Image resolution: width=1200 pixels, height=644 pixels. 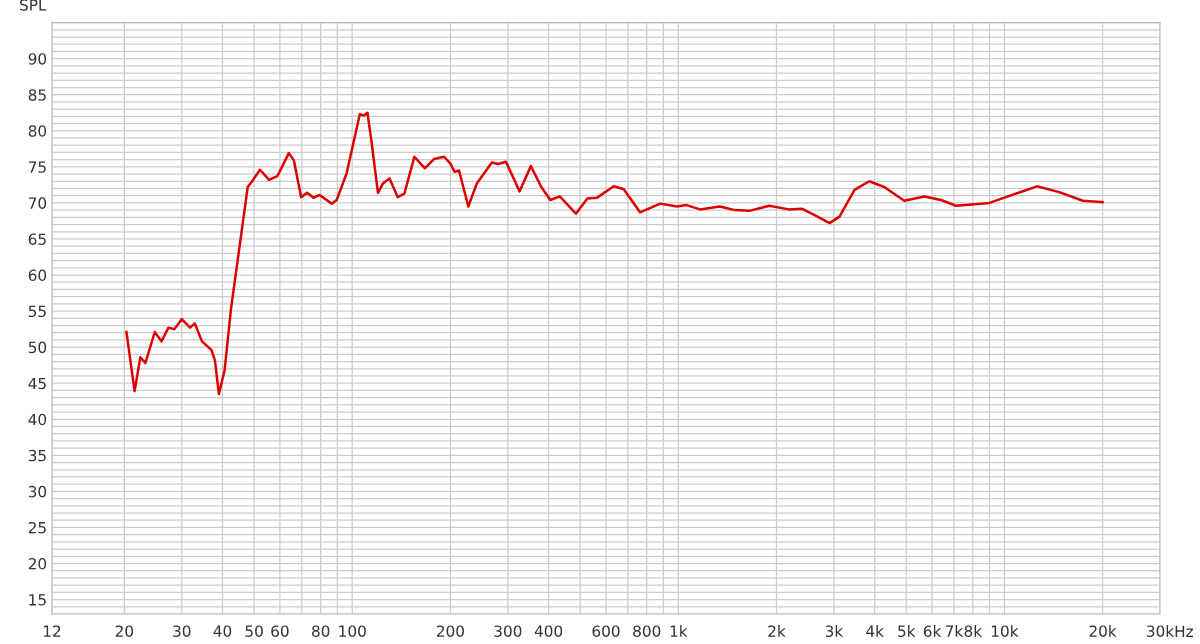 I want to click on y-tick-label: 20, so click(x=37, y=563).